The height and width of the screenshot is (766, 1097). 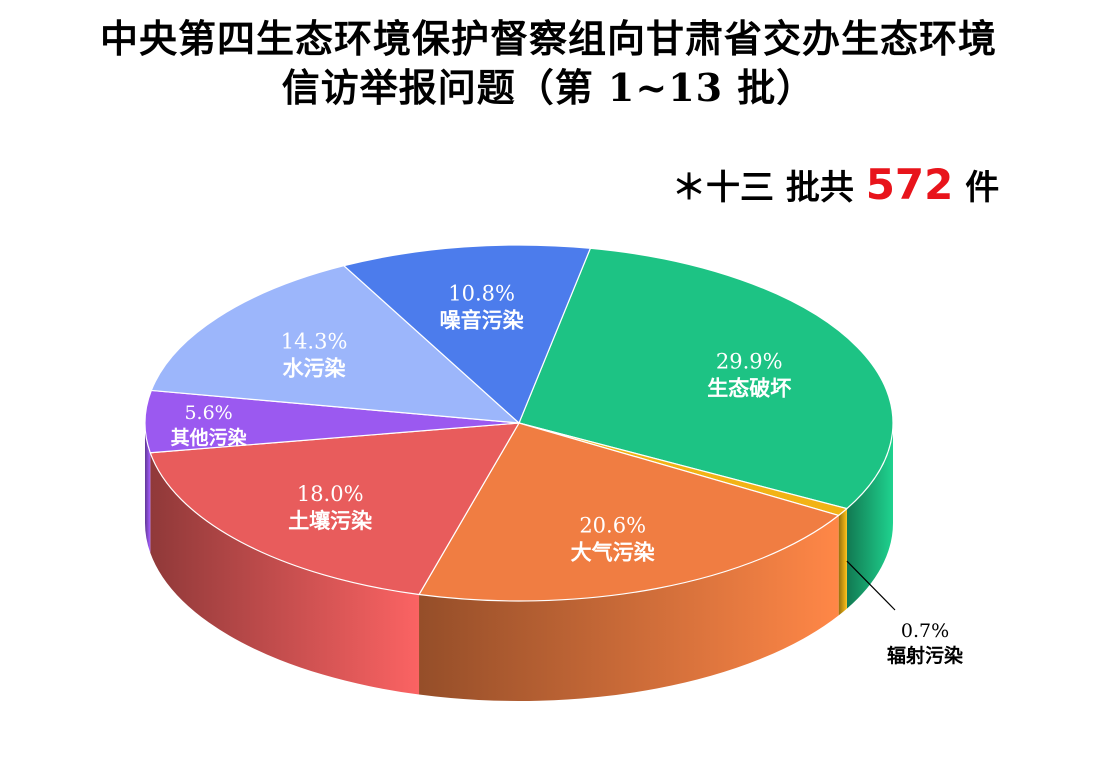 What do you see at coordinates (629, 512) in the screenshot?
I see `slice-e5a4a7e6b094e6b1a1e69f93-top` at bounding box center [629, 512].